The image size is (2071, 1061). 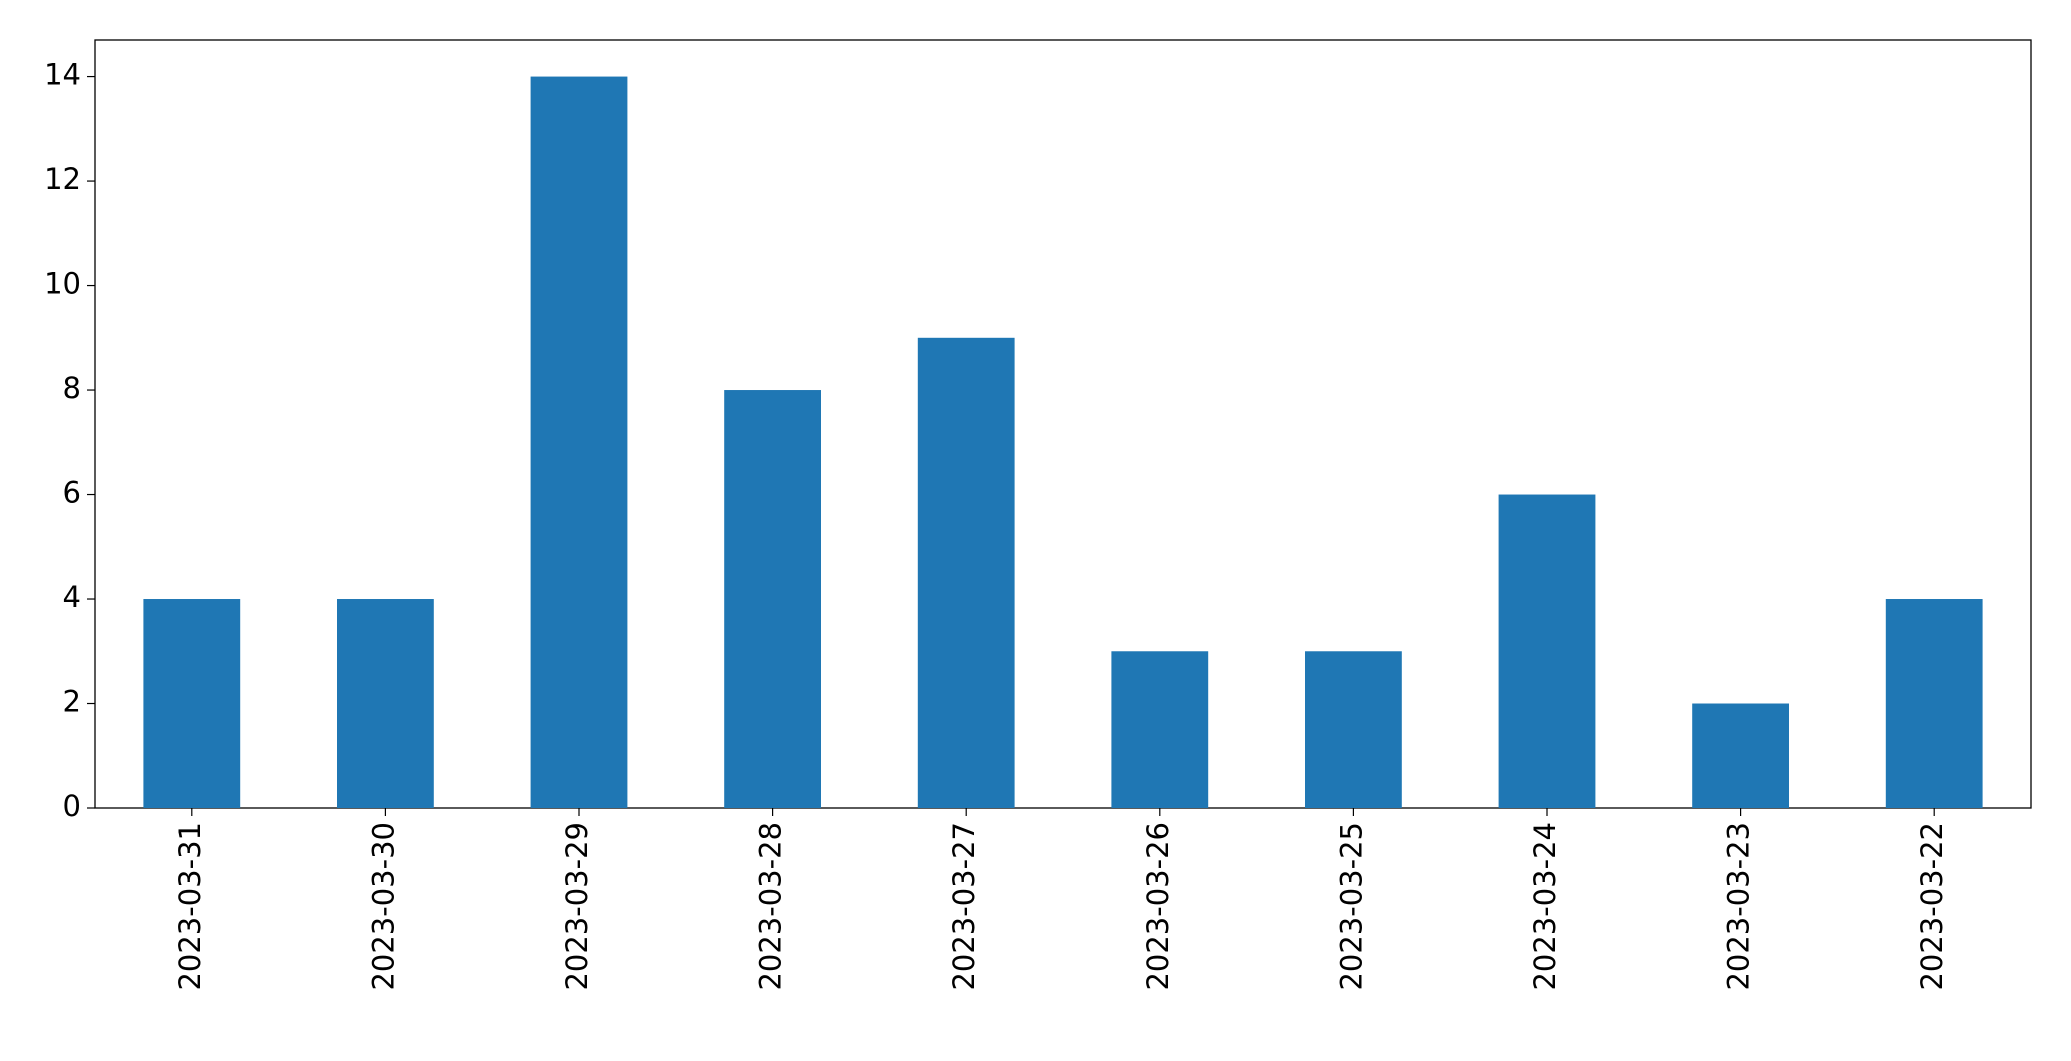 What do you see at coordinates (577, 906) in the screenshot?
I see `x-tick-label: 2023-03-29` at bounding box center [577, 906].